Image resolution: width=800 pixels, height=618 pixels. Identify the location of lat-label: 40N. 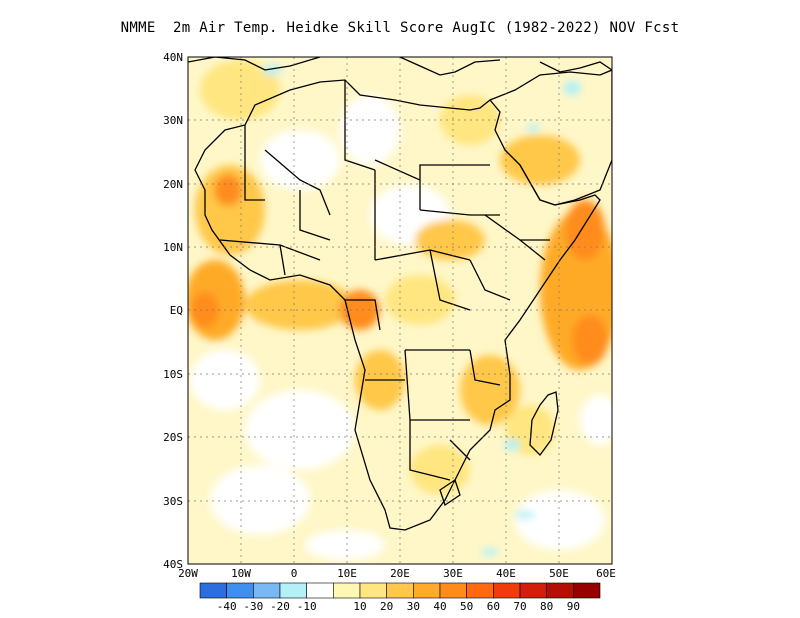
(173, 57).